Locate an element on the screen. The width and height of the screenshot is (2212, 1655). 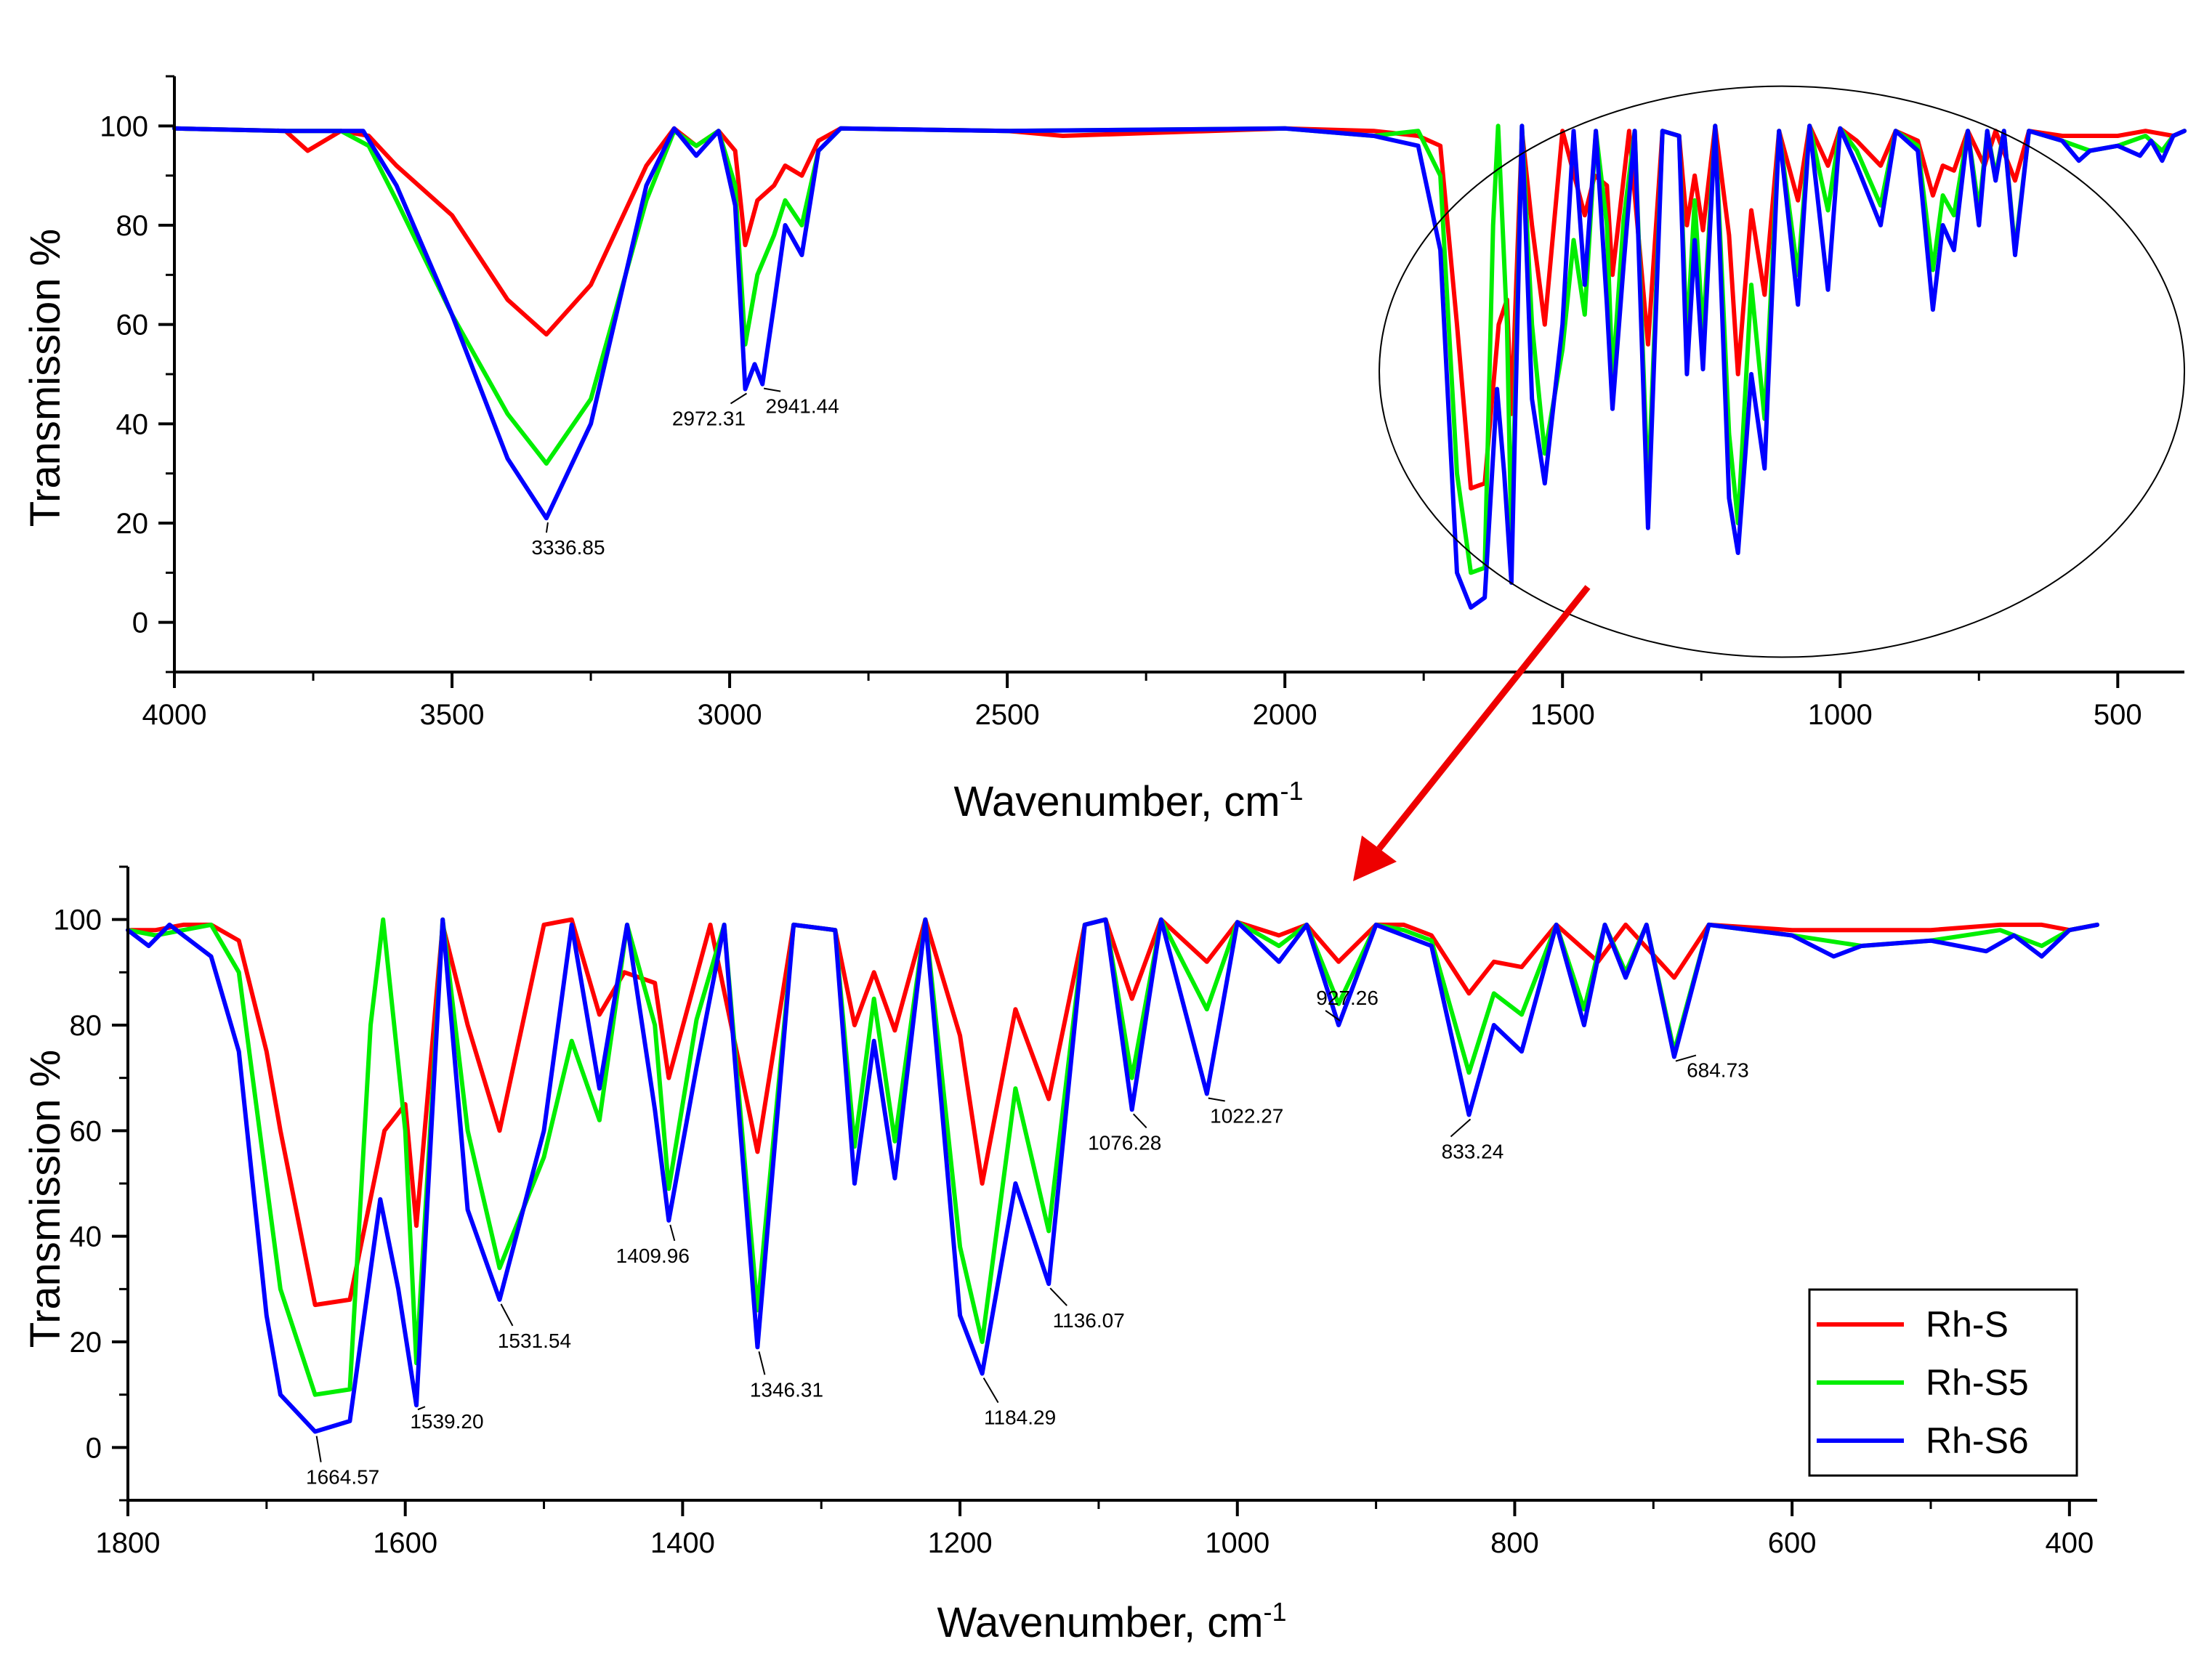
top-y-axis-title: Transmission % is located at coordinates (45, 378).